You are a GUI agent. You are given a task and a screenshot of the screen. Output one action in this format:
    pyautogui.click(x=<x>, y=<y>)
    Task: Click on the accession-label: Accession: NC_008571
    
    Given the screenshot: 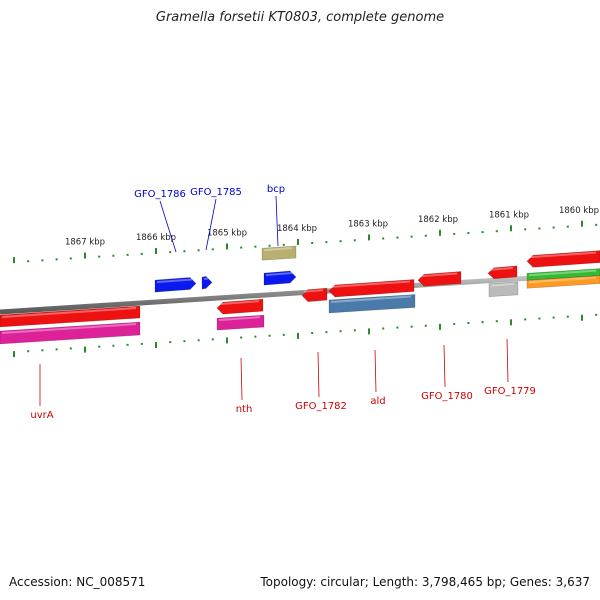 What is the action you would take?
    pyautogui.click(x=77, y=582)
    